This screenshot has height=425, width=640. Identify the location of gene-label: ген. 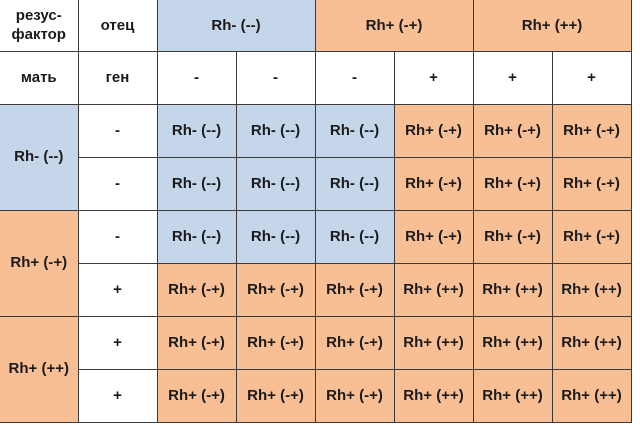
(117, 77).